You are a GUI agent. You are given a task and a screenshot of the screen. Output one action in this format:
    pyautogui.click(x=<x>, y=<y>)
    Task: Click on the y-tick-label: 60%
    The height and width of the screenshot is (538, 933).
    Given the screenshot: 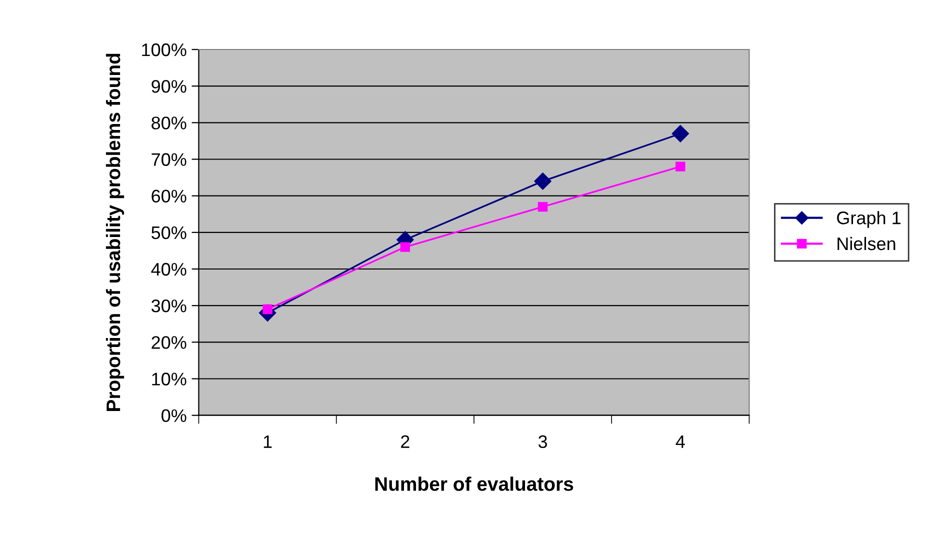 What is the action you would take?
    pyautogui.click(x=169, y=196)
    